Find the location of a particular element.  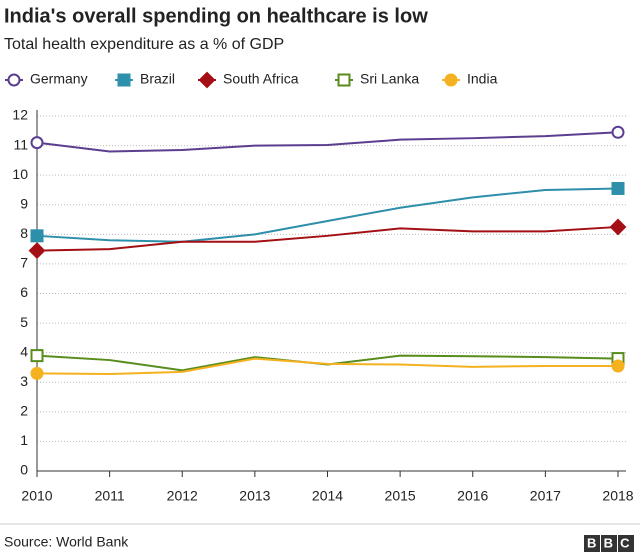

y-tick-label: 0 is located at coordinates (24, 470).